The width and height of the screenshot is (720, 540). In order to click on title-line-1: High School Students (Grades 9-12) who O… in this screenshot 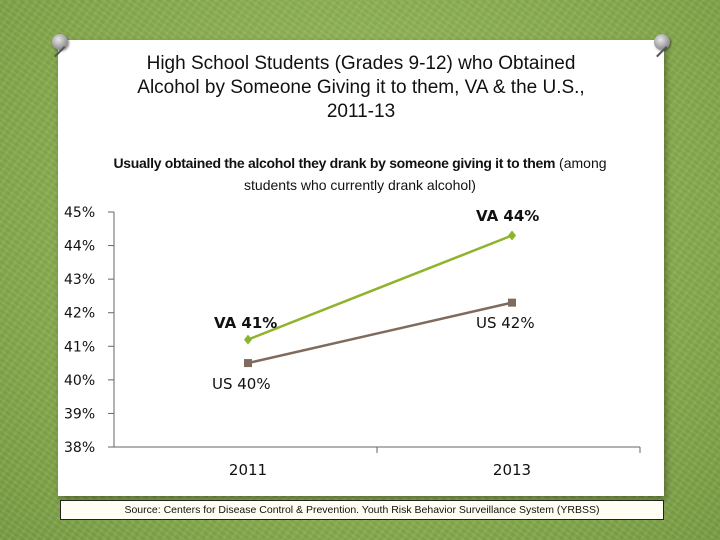, I will do `click(361, 63)`.